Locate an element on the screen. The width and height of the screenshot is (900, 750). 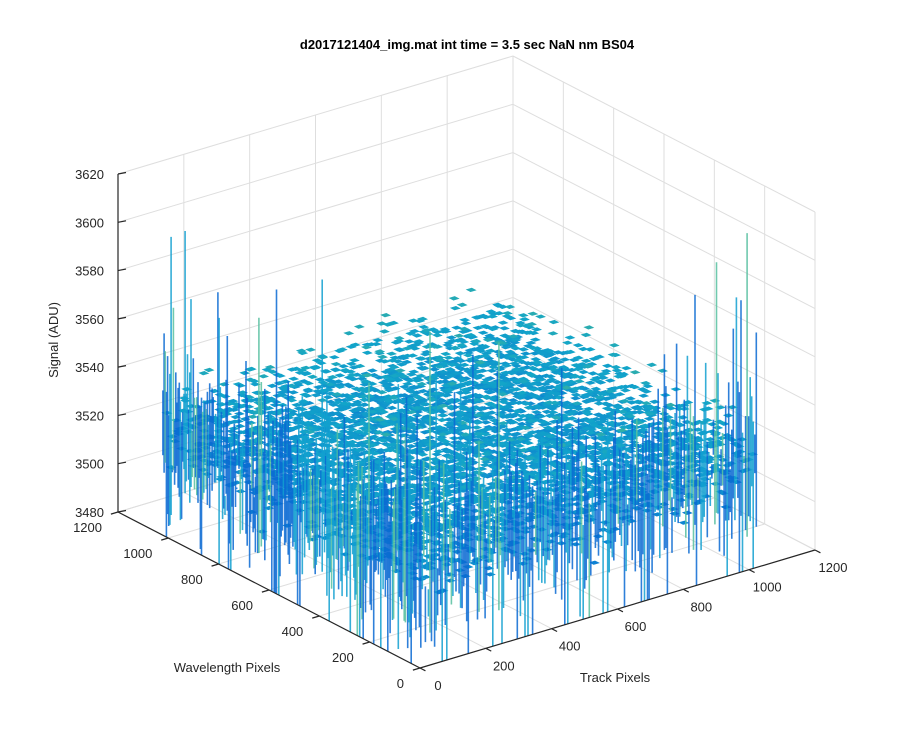
x-tick-mark is located at coordinates (554, 630).